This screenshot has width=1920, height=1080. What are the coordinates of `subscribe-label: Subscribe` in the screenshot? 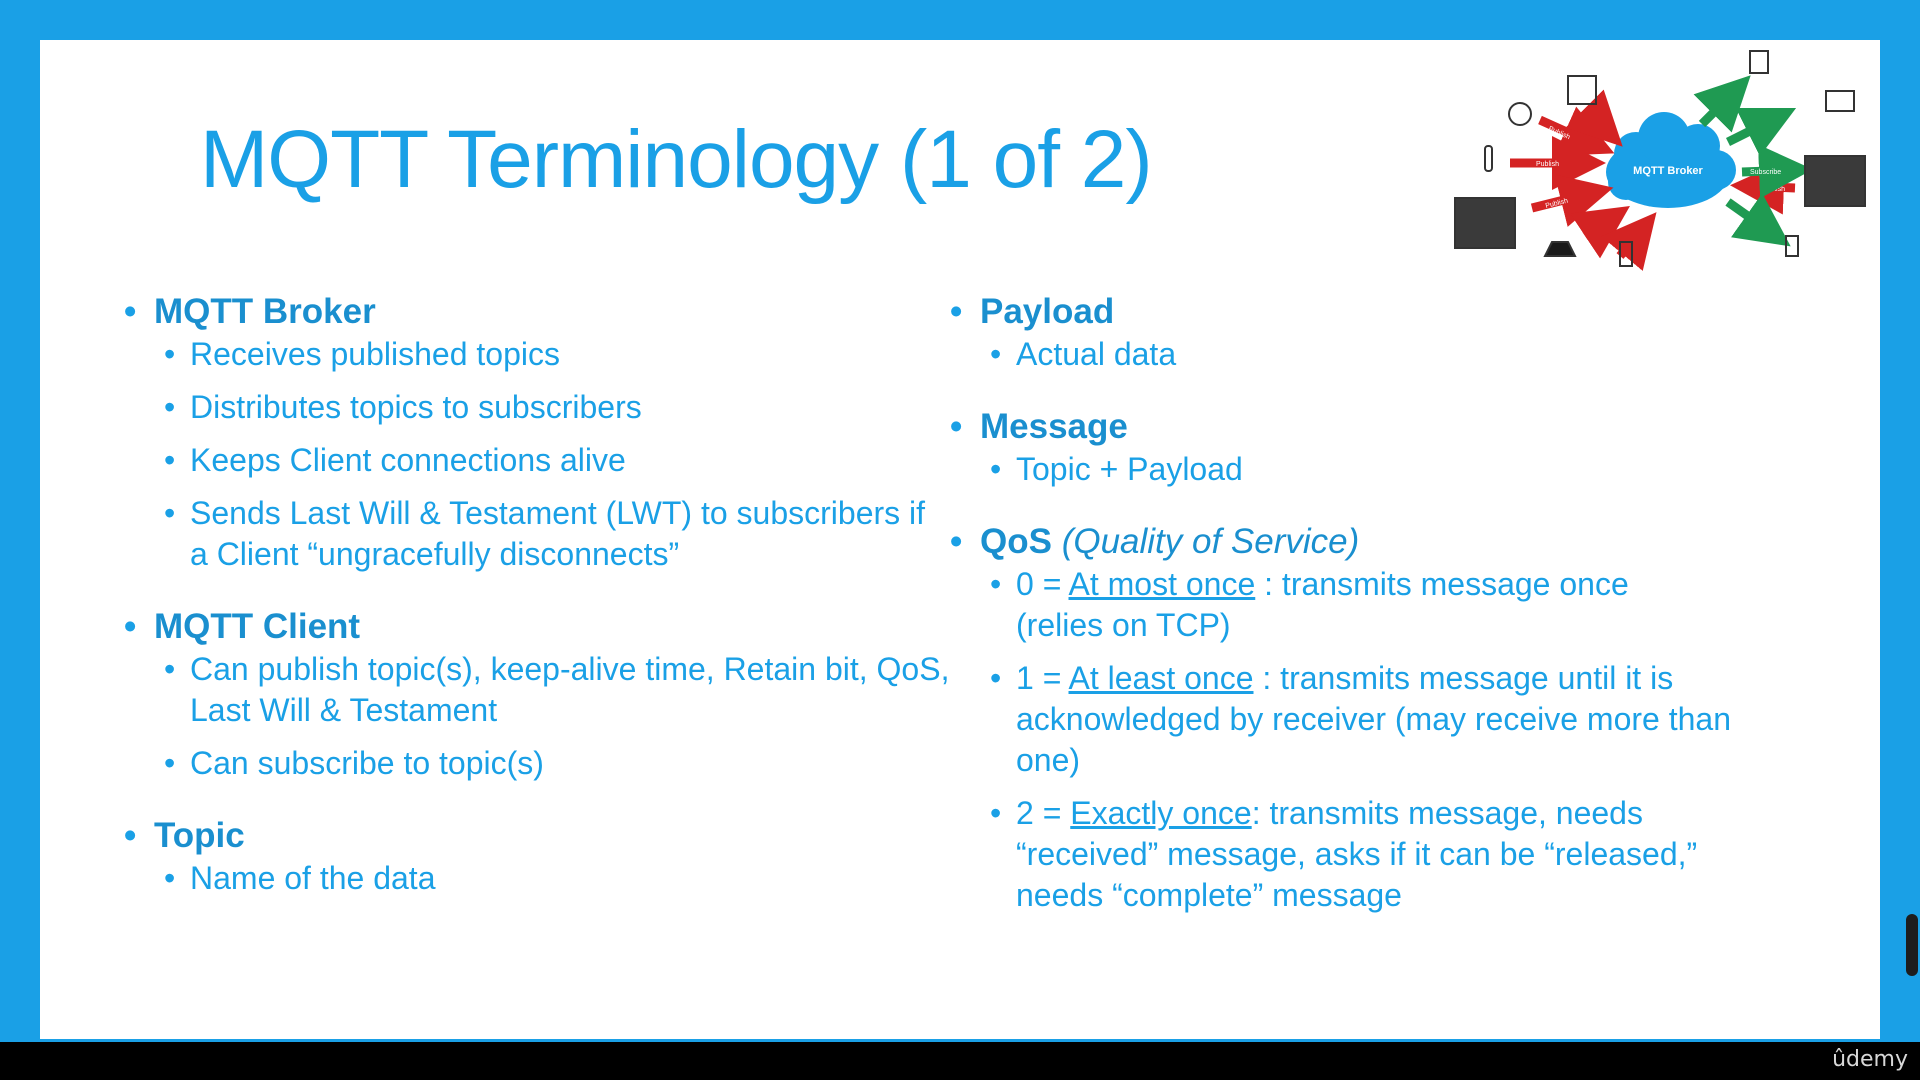 It's located at (1765, 172).